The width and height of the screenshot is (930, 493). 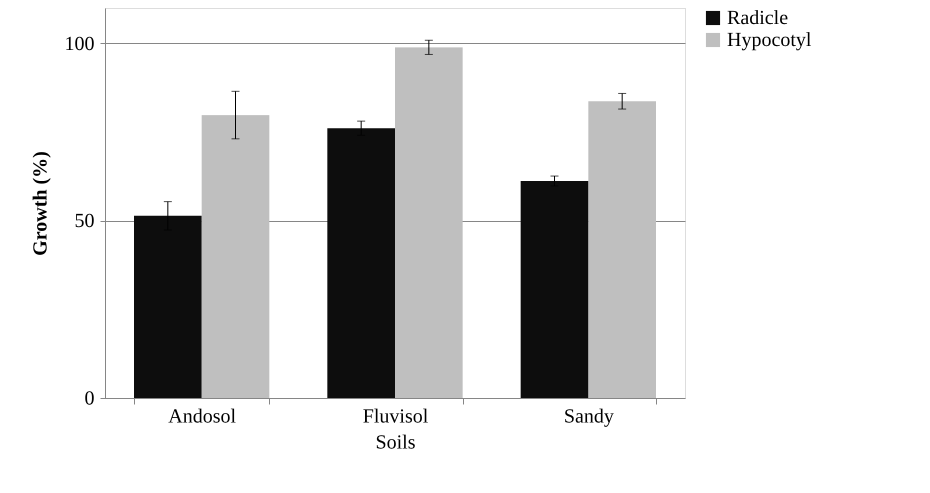 What do you see at coordinates (202, 417) in the screenshot?
I see `x-tick-label: Andosol` at bounding box center [202, 417].